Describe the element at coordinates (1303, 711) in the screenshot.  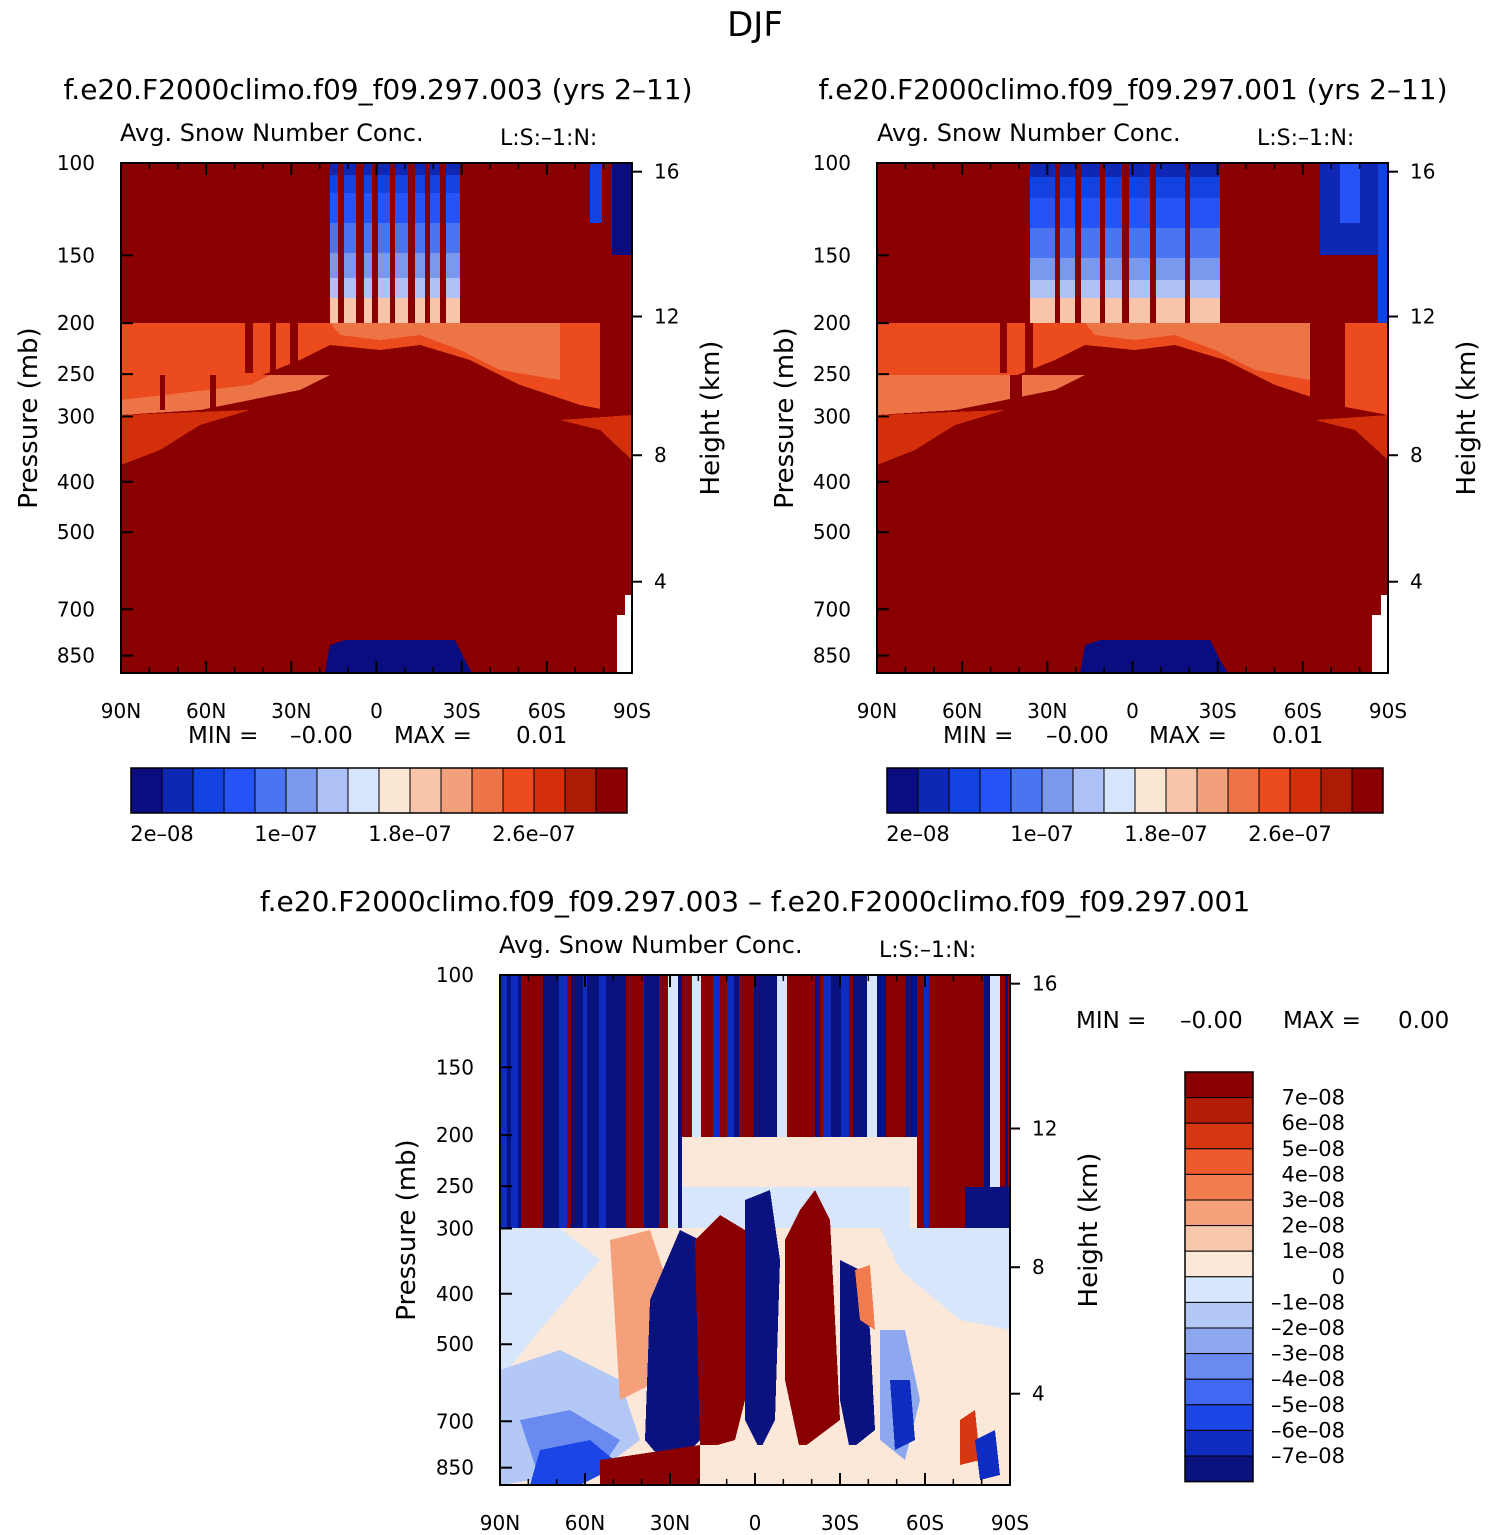
I see `x-tick-label: 60S` at that location.